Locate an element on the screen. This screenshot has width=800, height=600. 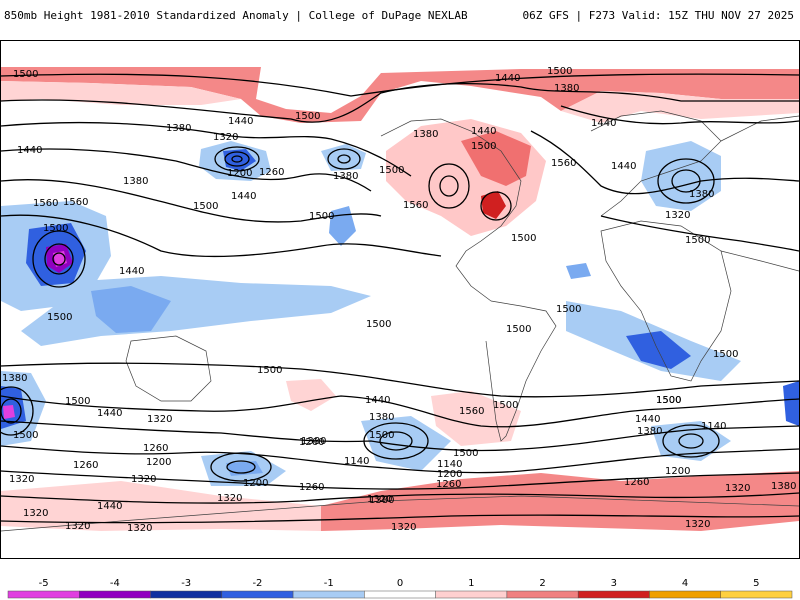
colorbar-tick-label: 5 is located at coordinates (756, 583).